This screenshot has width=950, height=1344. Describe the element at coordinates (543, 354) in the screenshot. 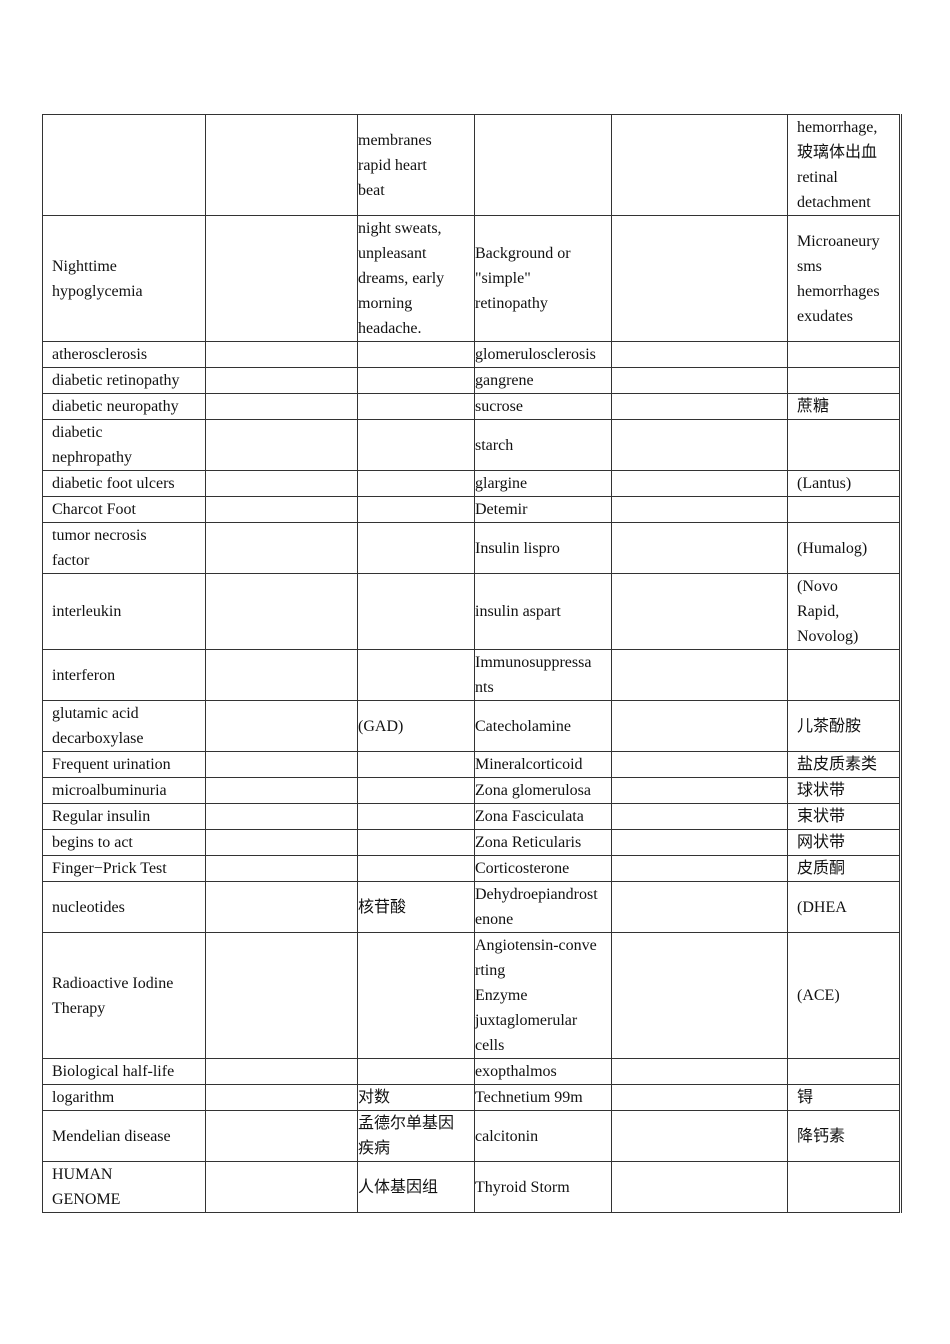

I see `table-cell: glomerulosclerosis` at that location.